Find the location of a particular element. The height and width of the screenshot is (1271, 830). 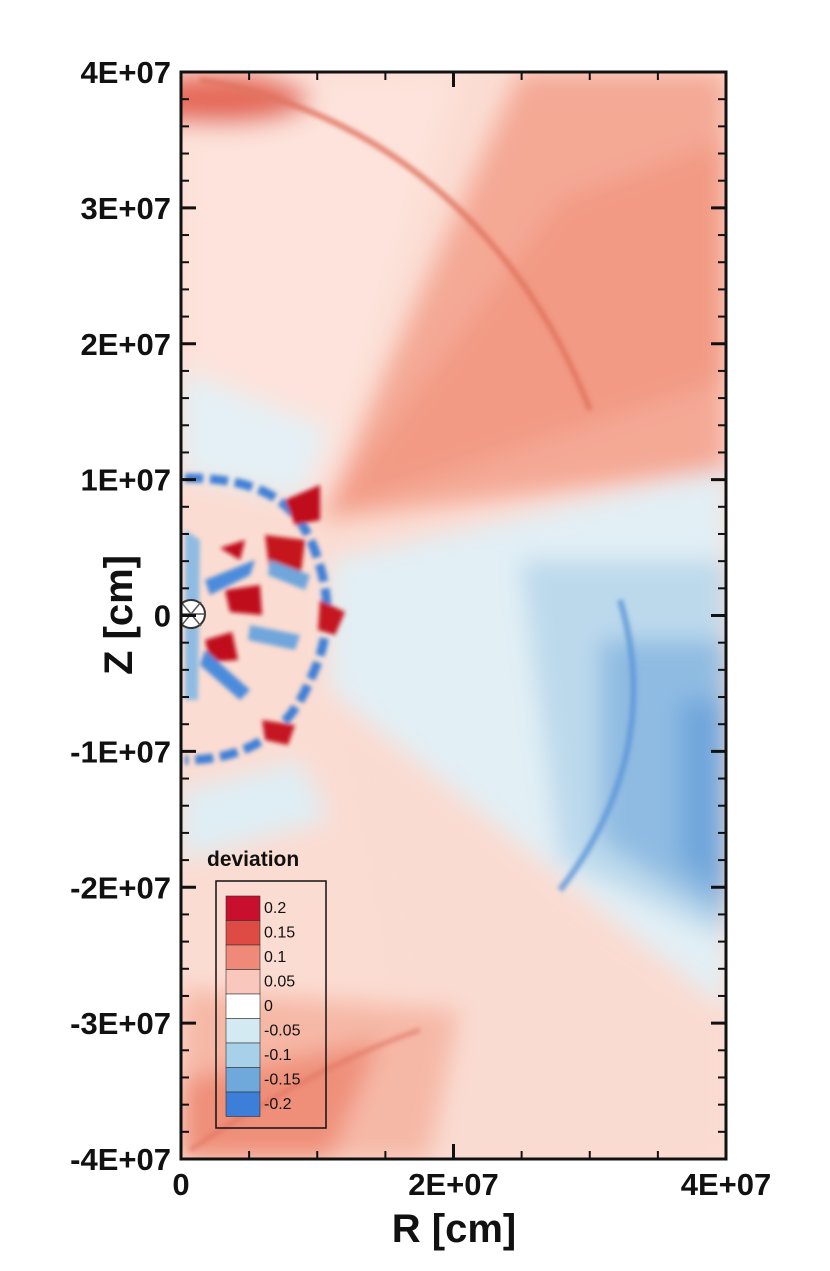

legend-level-label: 0.05 is located at coordinates (279, 982).